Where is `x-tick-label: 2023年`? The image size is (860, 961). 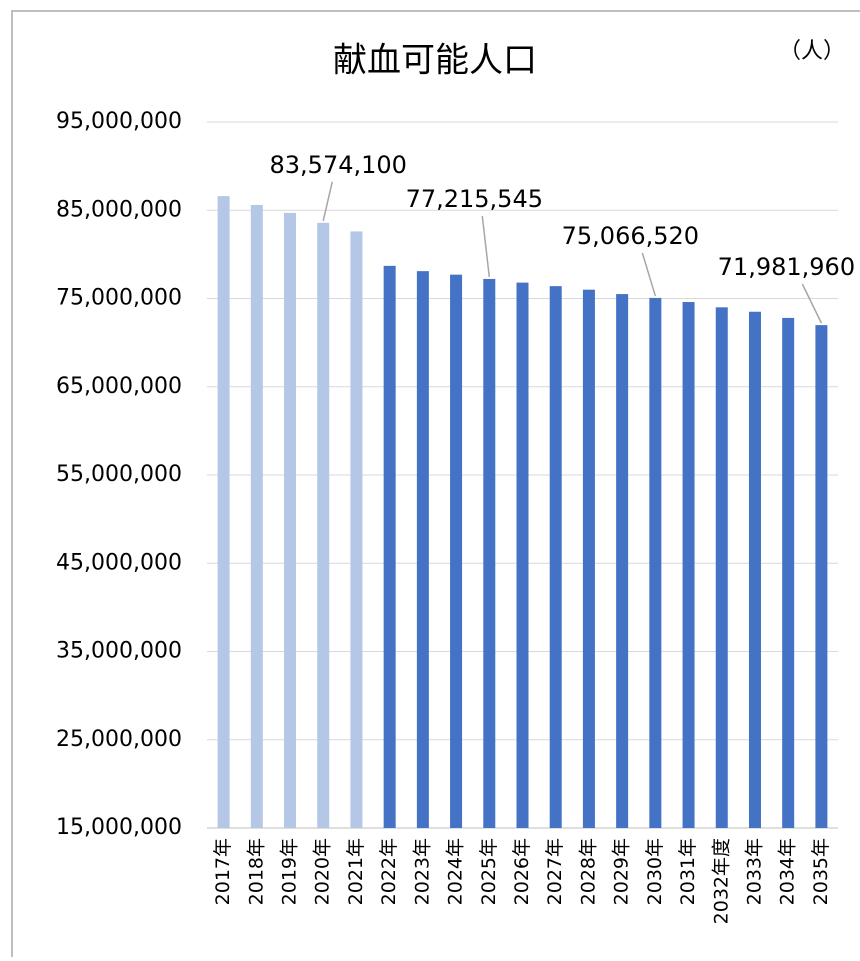
x-tick-label: 2023年 is located at coordinates (422, 871).